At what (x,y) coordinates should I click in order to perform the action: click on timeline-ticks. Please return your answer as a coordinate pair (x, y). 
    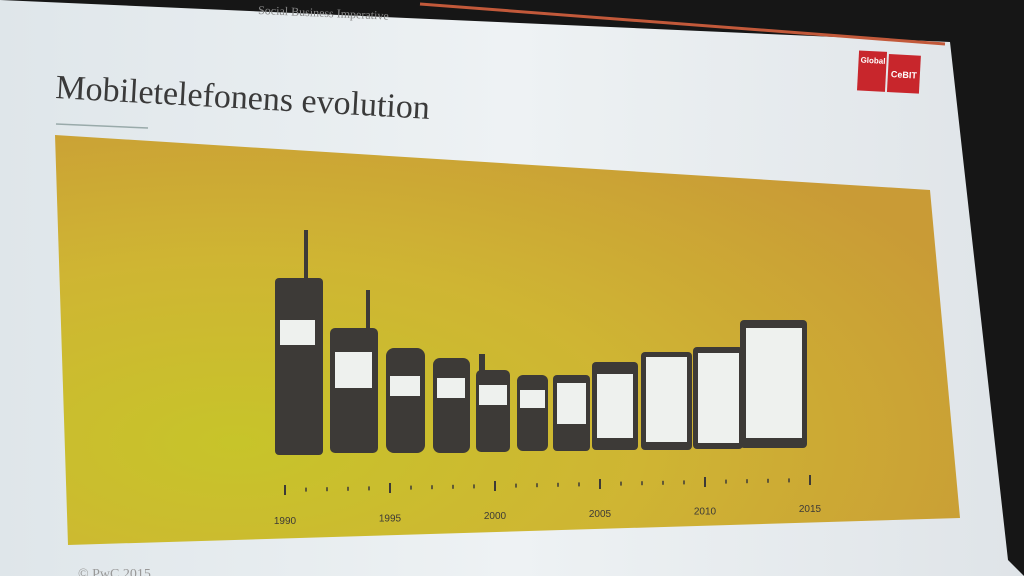
    Looking at the image, I should click on (547, 485).